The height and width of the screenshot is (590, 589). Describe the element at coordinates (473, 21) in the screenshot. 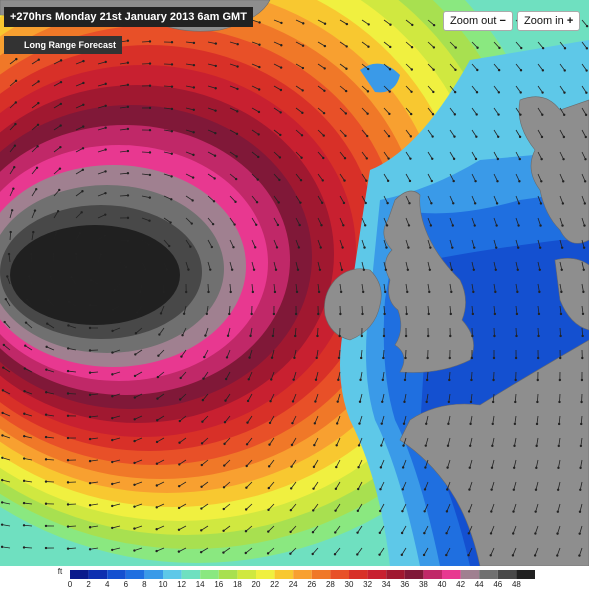

I see `zoom-out-label: Zoom out` at that location.